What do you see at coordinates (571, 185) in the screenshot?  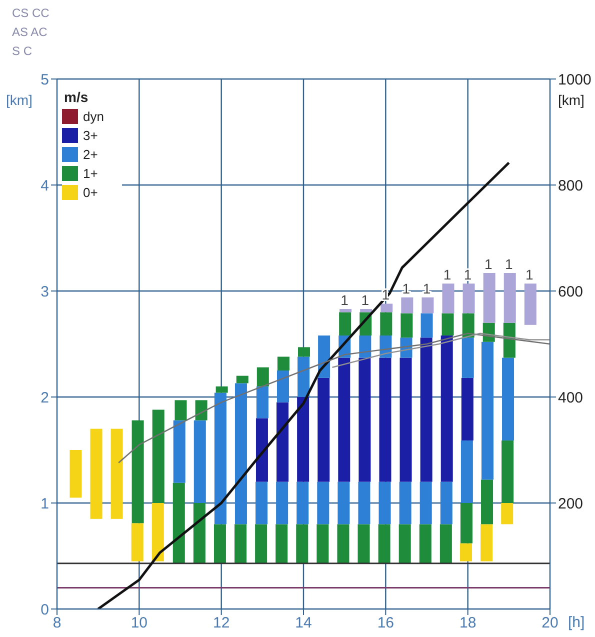 I see `y2-tick-label: 800` at bounding box center [571, 185].